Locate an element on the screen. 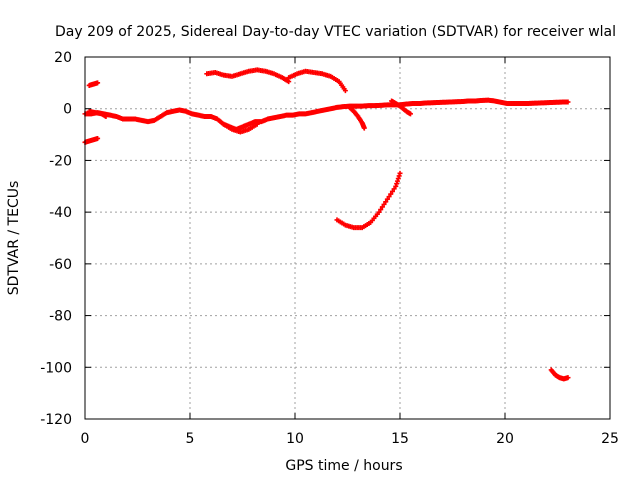  y-axis-label: SDTVAR / TECUs is located at coordinates (14, 238).